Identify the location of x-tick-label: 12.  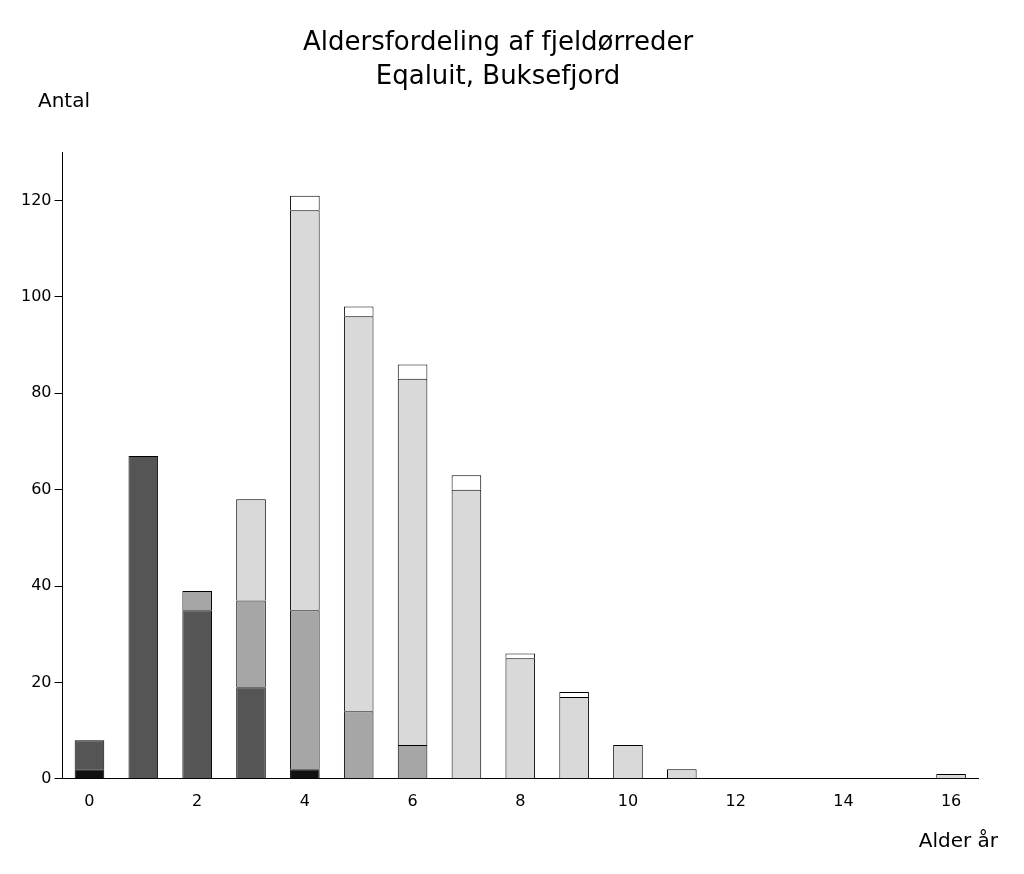
(735, 800).